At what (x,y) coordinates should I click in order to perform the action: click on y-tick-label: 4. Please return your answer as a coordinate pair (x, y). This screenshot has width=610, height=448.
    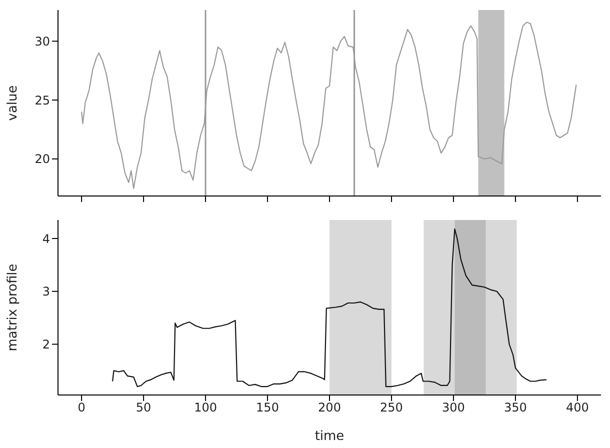
    Looking at the image, I should click on (46, 239).